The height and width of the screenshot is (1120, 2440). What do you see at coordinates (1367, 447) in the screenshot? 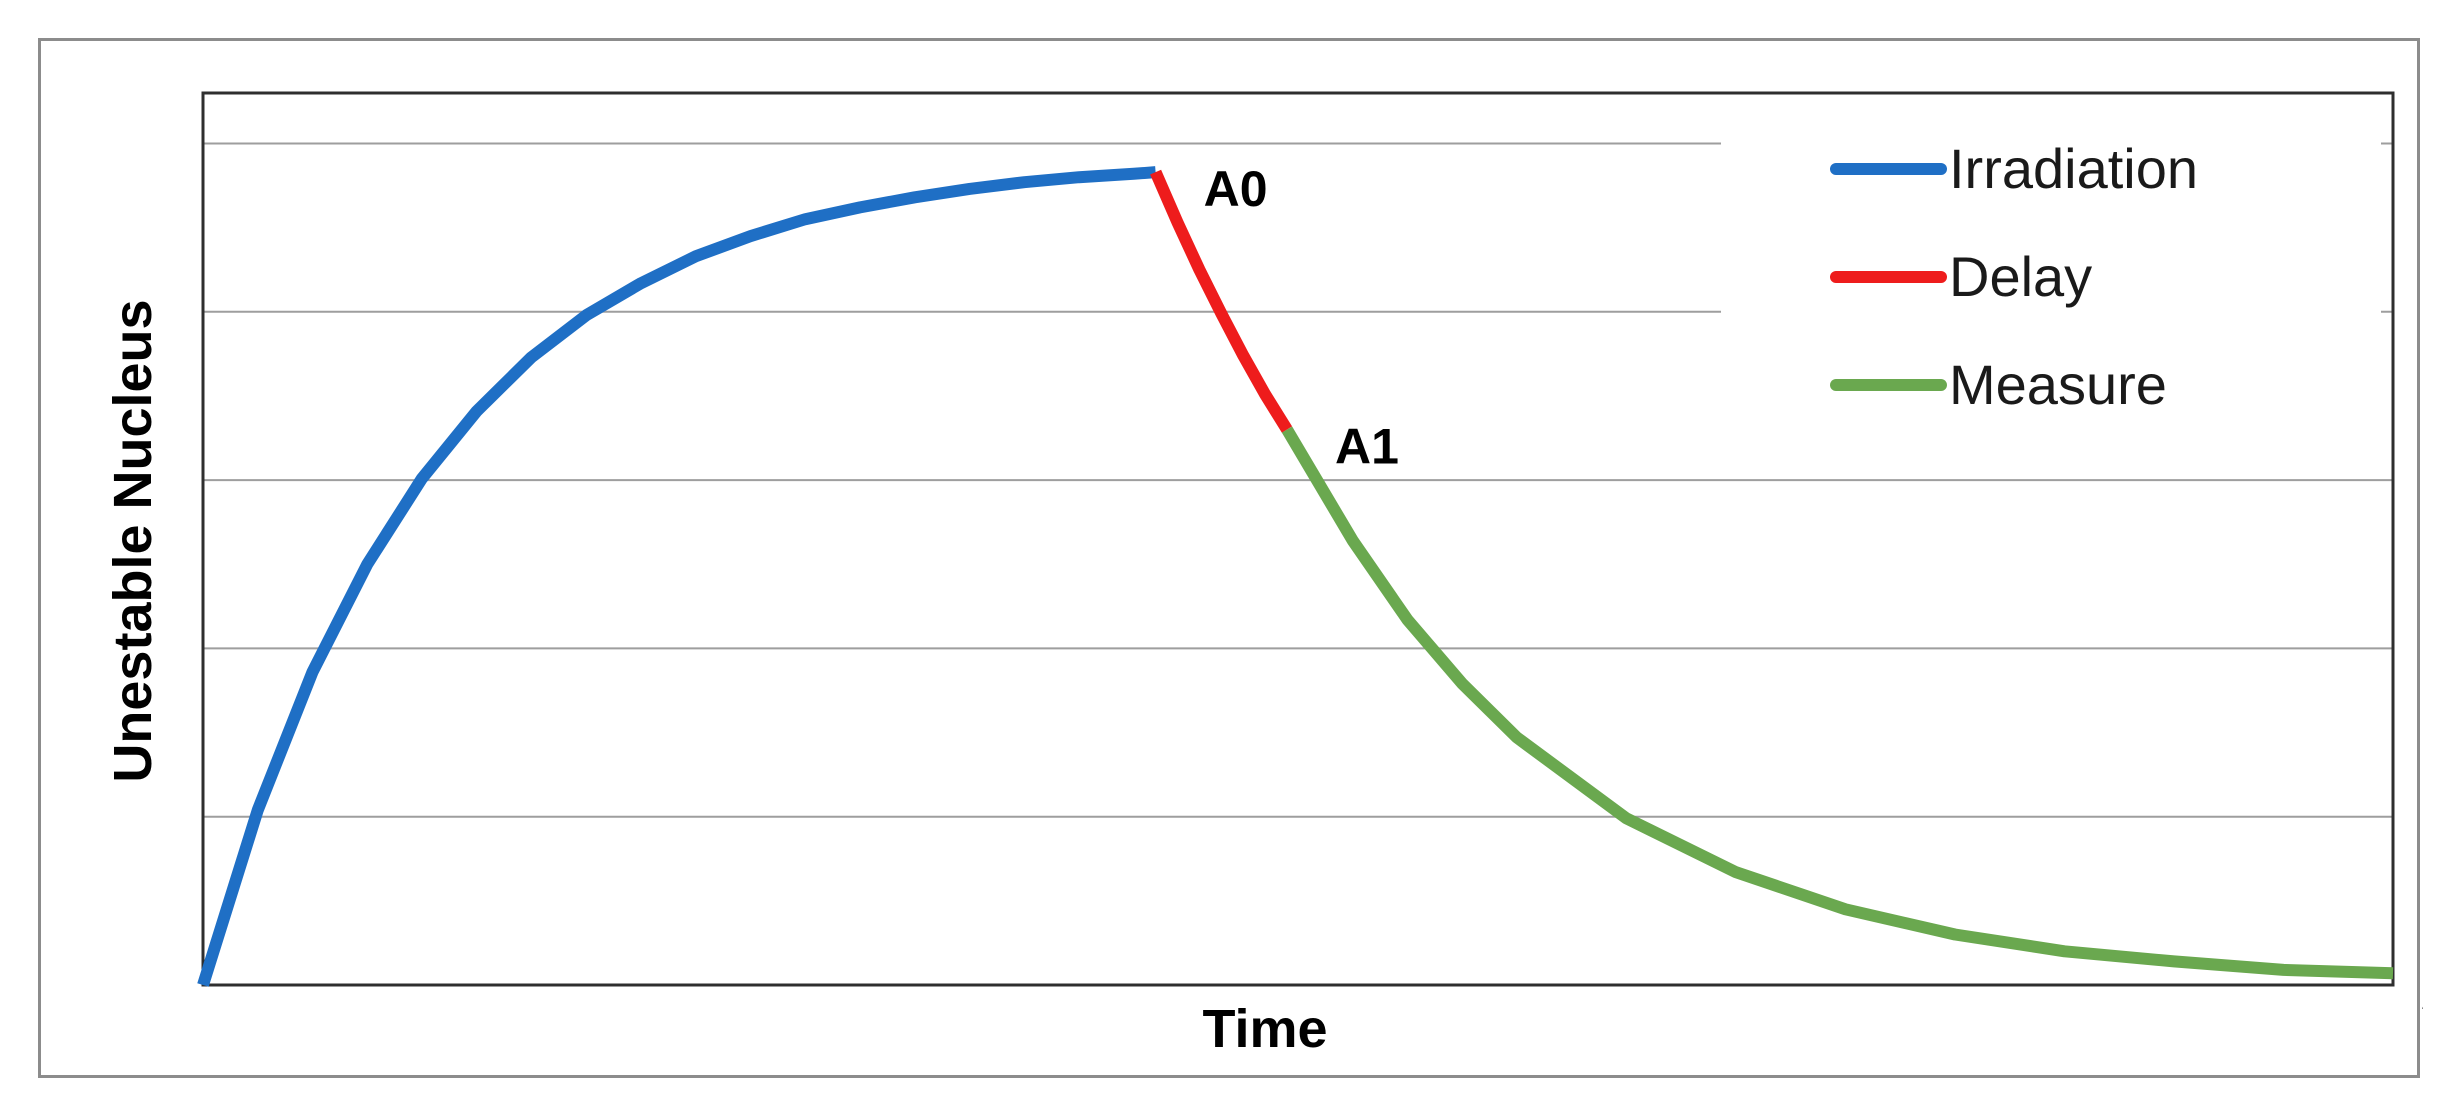
I see `point-label-a1: A1` at bounding box center [1367, 447].